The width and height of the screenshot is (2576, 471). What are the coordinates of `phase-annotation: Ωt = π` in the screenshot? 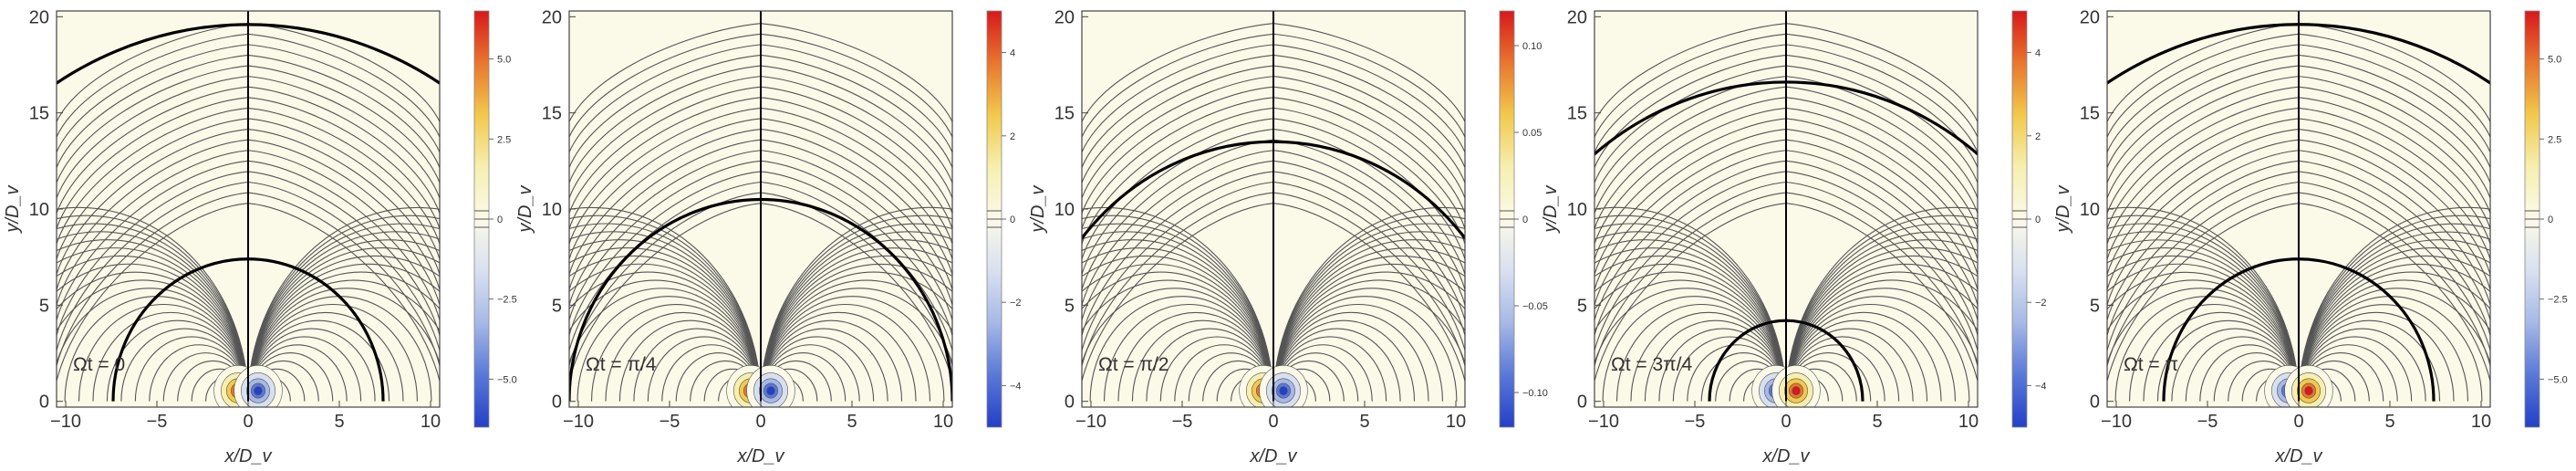 It's located at (2151, 364).